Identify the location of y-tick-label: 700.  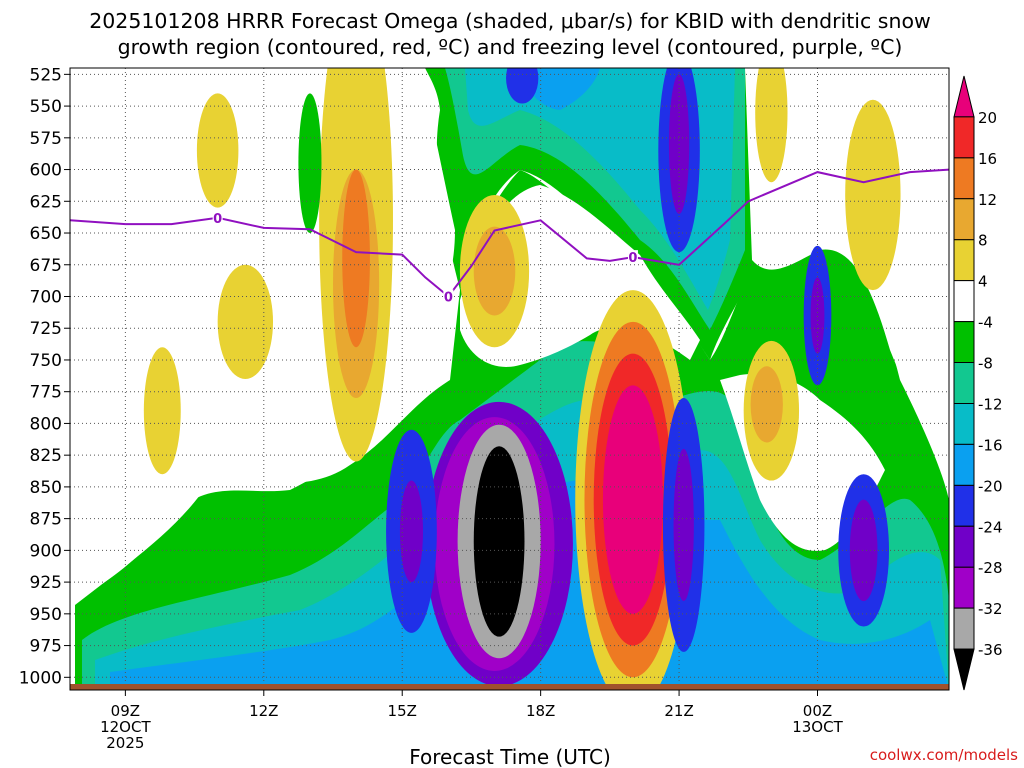
(46, 297).